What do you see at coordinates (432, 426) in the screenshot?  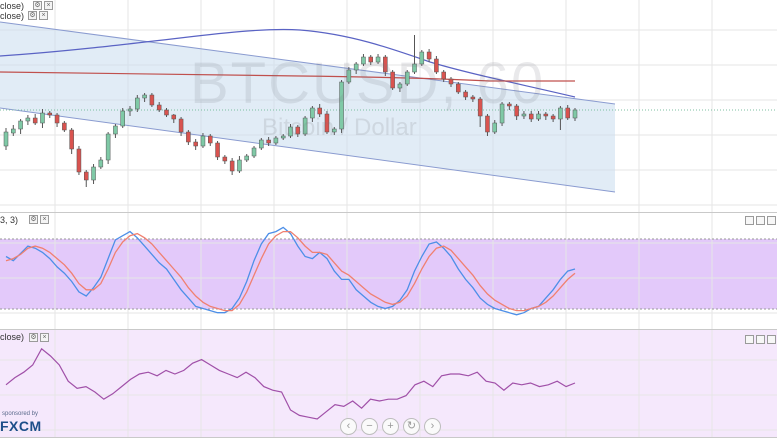 I see `scroll-right-icon: ›` at bounding box center [432, 426].